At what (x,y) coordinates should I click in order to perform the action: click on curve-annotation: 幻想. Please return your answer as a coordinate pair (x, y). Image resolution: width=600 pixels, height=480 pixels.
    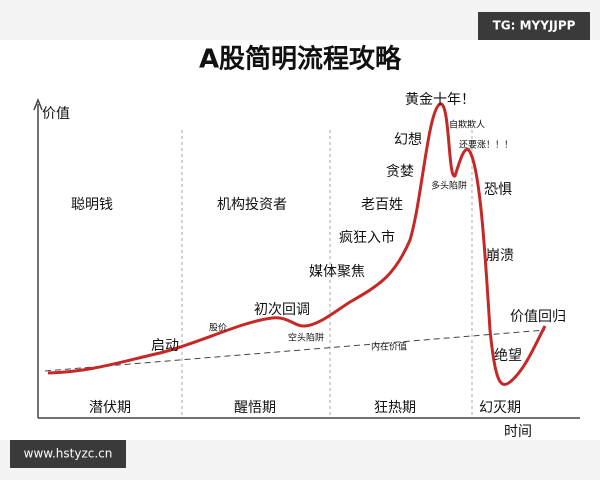
    Looking at the image, I should click on (408, 140).